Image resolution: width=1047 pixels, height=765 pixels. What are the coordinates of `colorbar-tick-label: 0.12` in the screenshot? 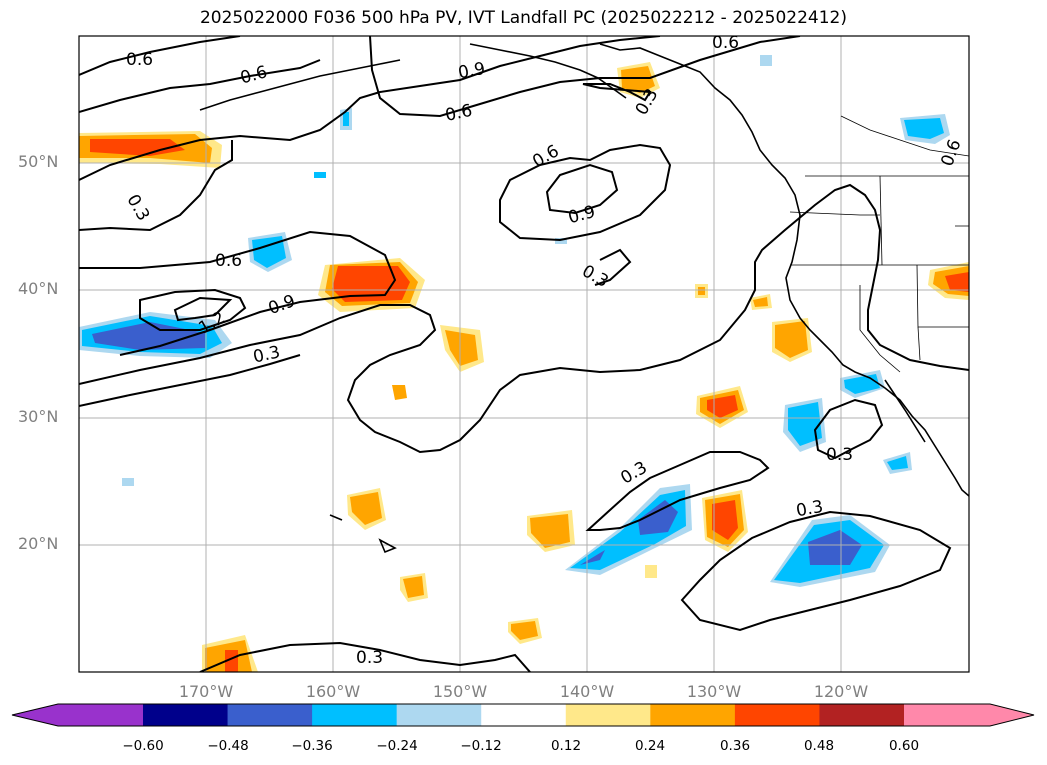 It's located at (566, 746).